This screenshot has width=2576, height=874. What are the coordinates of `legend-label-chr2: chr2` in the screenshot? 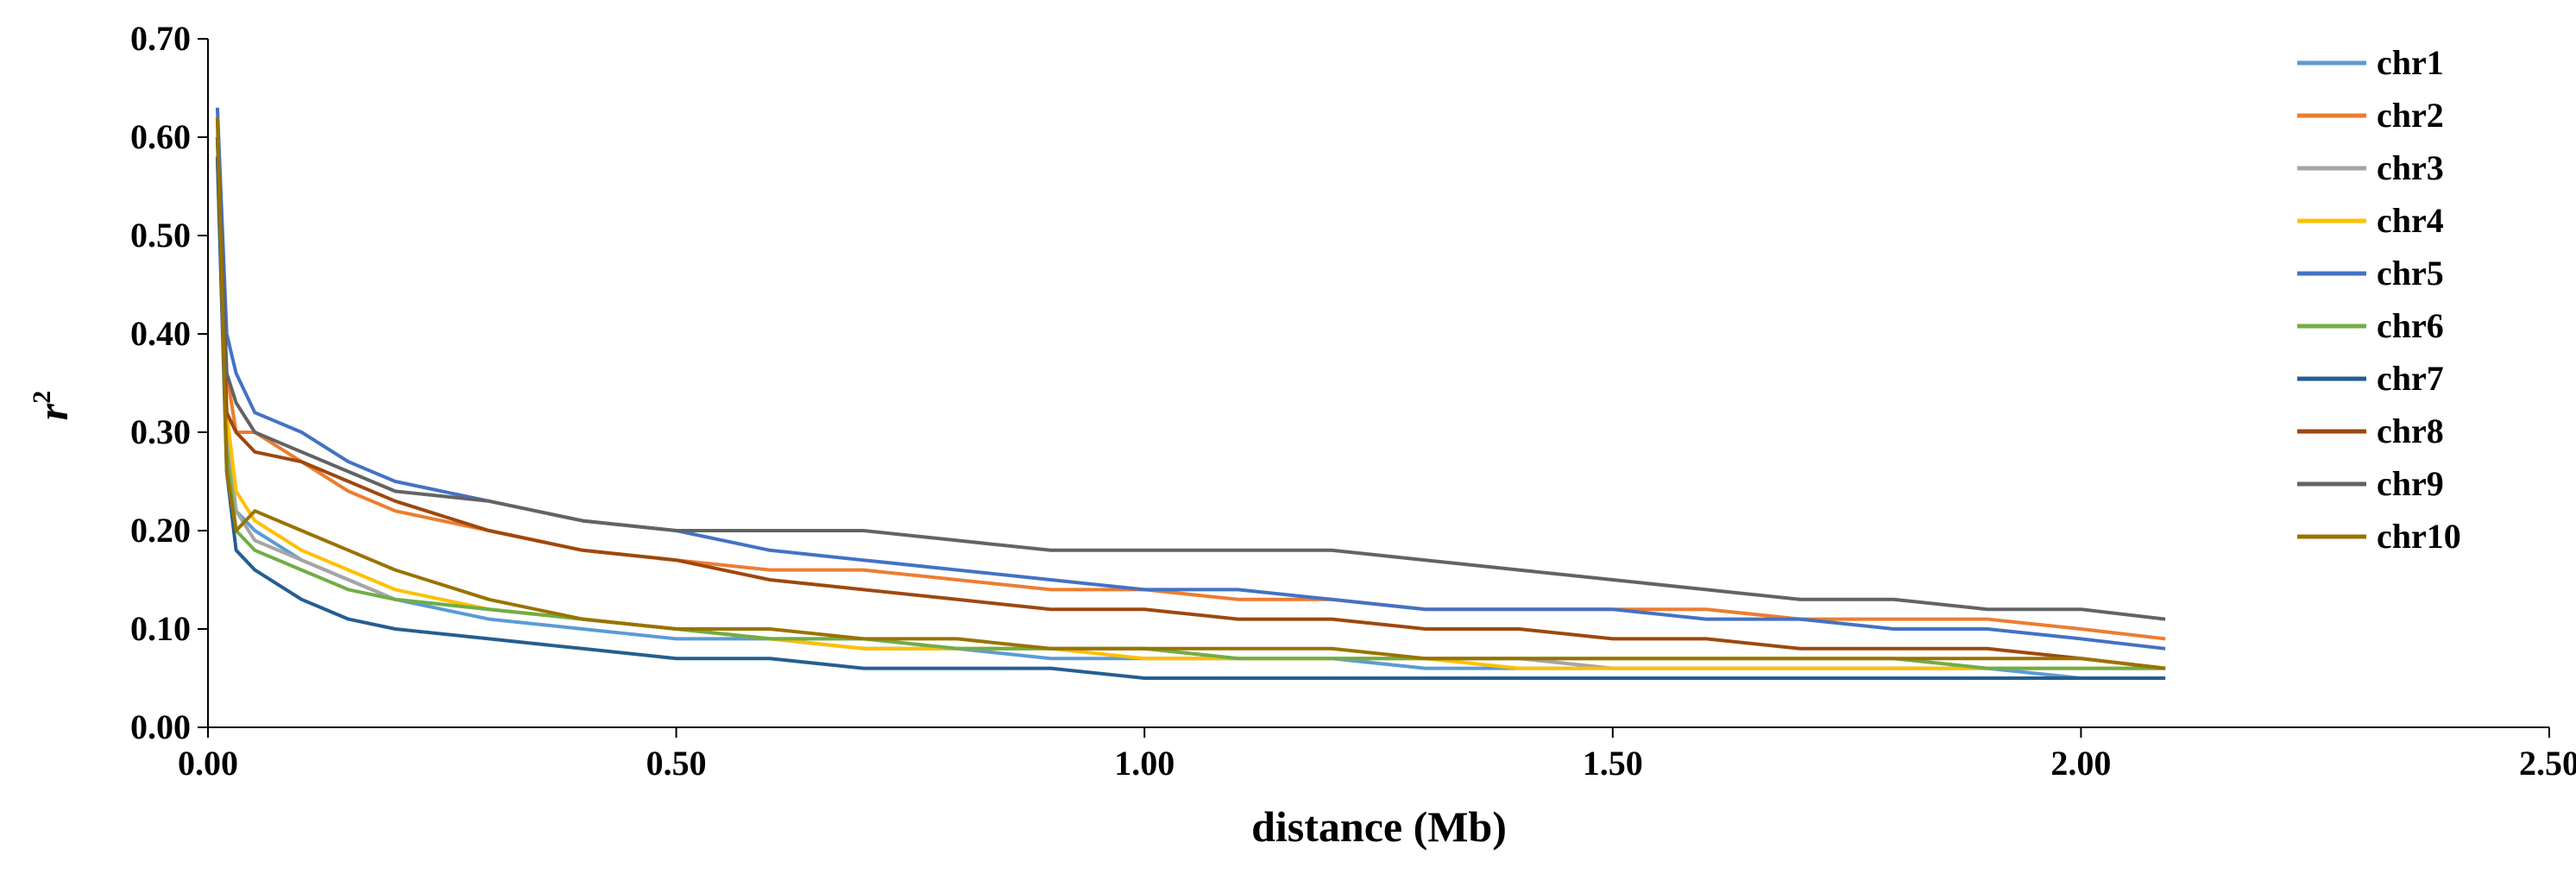 It's located at (2410, 116).